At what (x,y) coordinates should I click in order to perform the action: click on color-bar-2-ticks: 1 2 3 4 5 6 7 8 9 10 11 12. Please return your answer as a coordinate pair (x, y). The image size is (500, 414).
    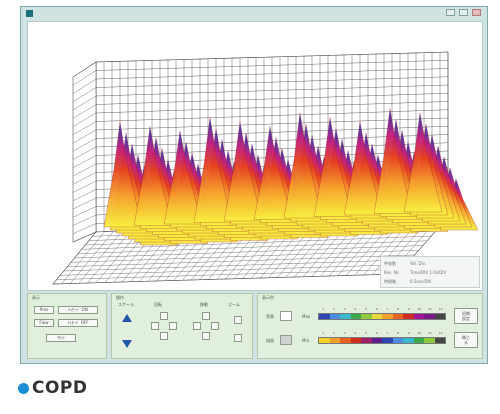
    Looking at the image, I should click on (382, 333).